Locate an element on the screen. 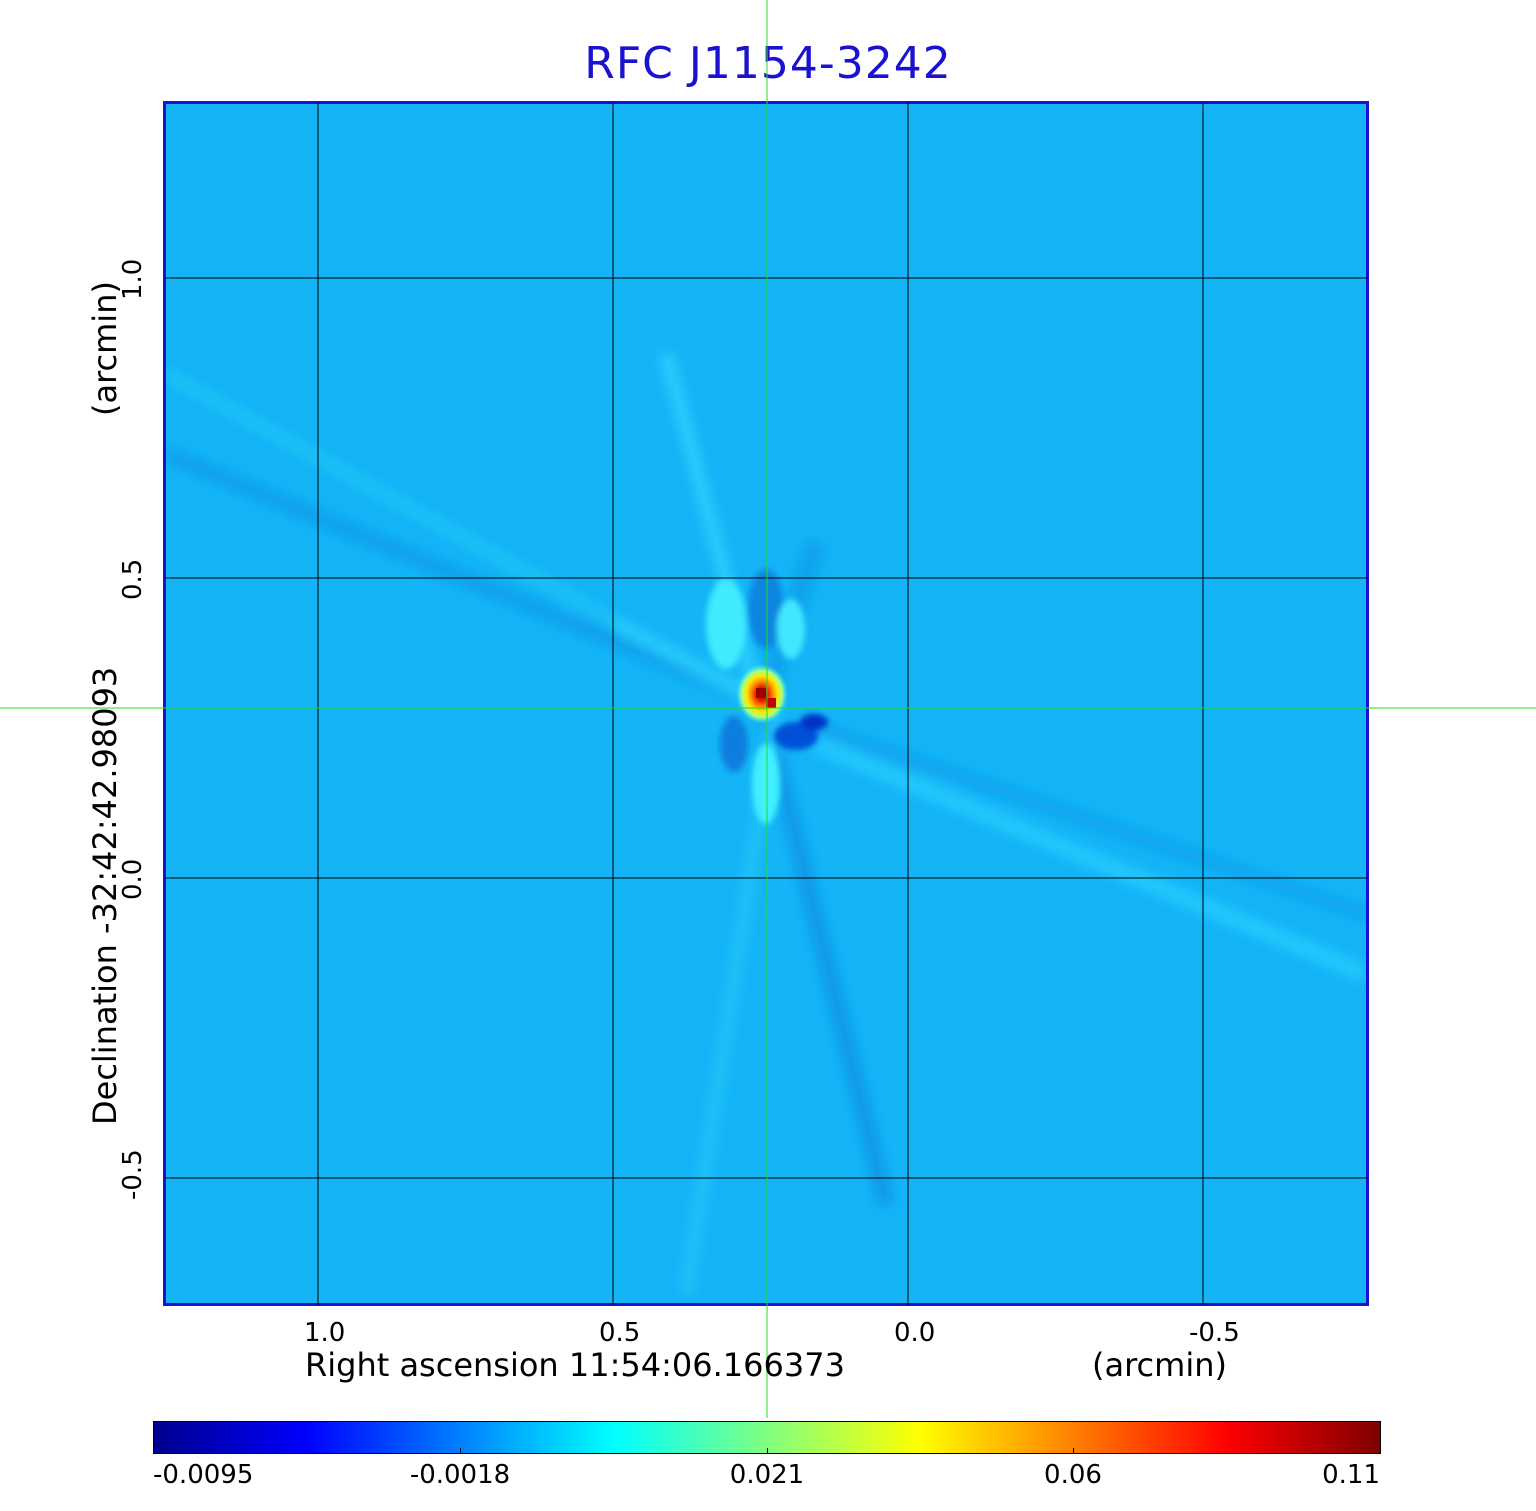 Image resolution: width=1536 pixels, height=1511 pixels. colorbar-tick-label: -0.0018 is located at coordinates (460, 1475).